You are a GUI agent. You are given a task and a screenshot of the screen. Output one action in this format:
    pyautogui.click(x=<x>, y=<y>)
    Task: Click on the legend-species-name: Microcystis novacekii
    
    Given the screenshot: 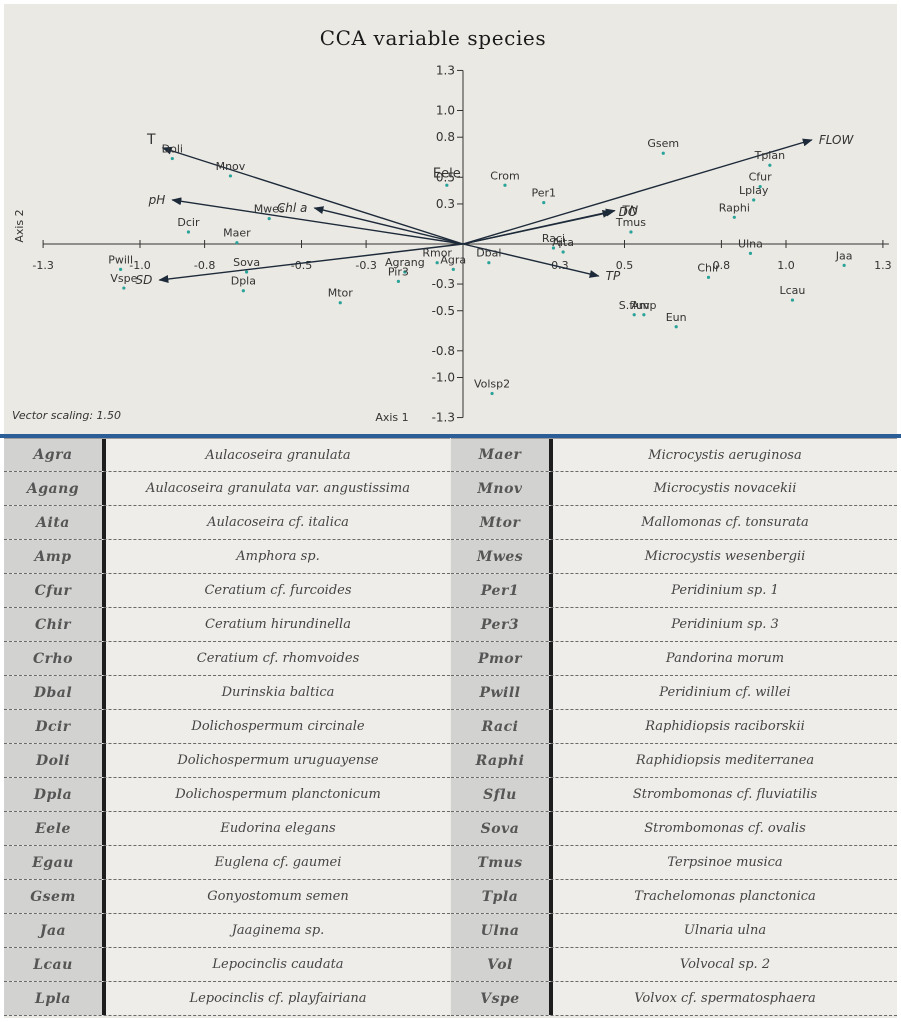 What is the action you would take?
    pyautogui.click(x=725, y=488)
    